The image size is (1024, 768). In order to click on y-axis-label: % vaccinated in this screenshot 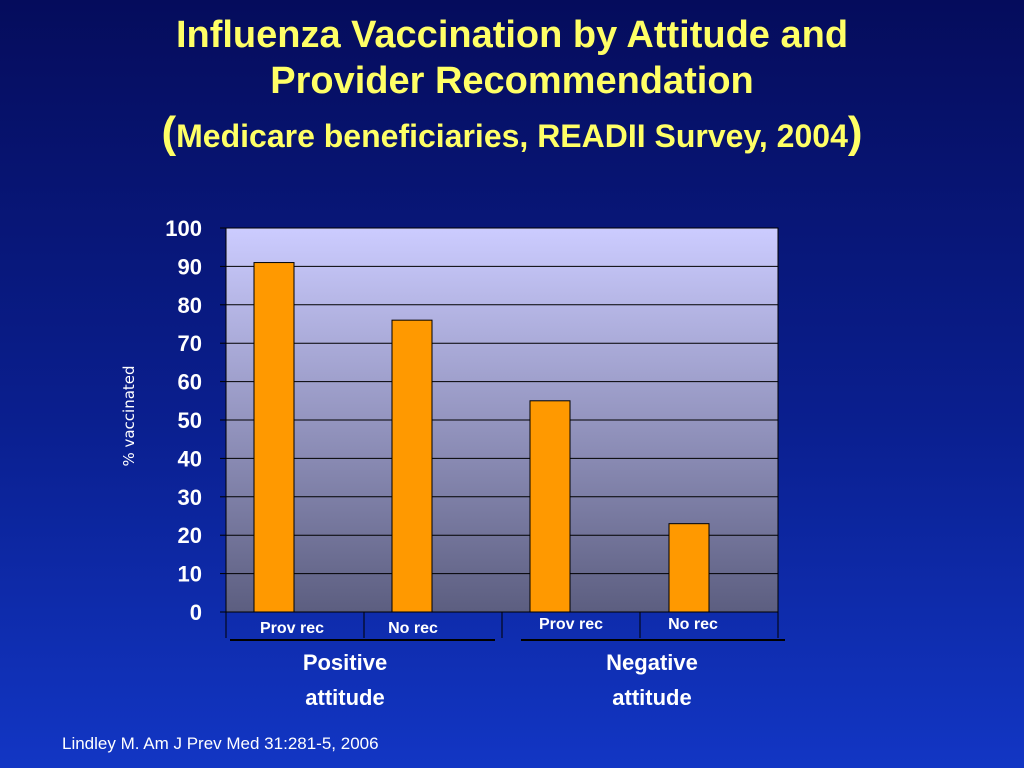, I will do `click(129, 415)`.